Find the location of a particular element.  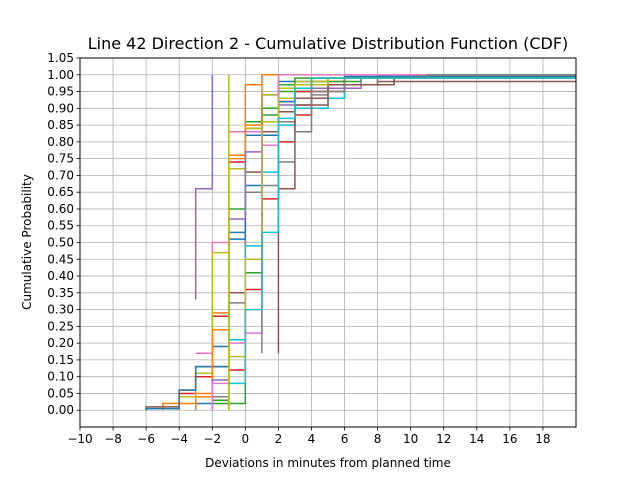

x-axis: −10 −8 −6 −4 −2 0 2 4 6 8 10 12 14 16 18 is located at coordinates (309, 436).